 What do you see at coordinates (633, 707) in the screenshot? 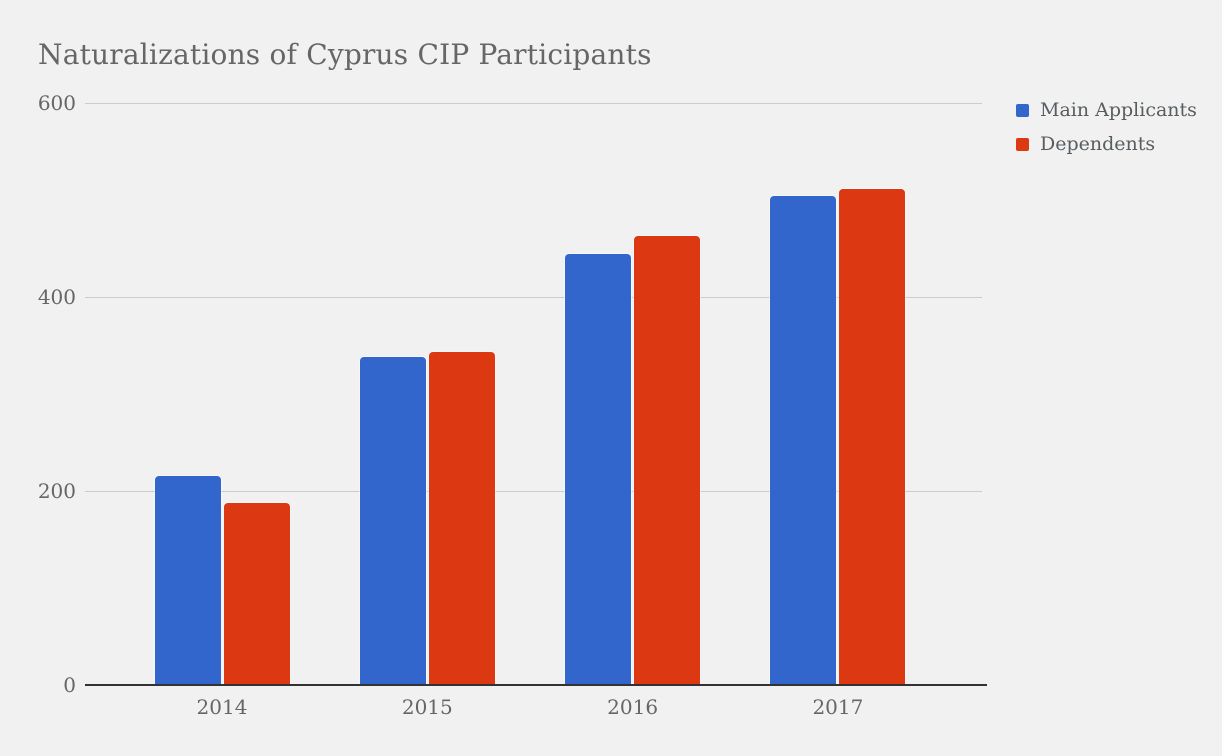
I see `x-tick-label-2016: 2016` at bounding box center [633, 707].